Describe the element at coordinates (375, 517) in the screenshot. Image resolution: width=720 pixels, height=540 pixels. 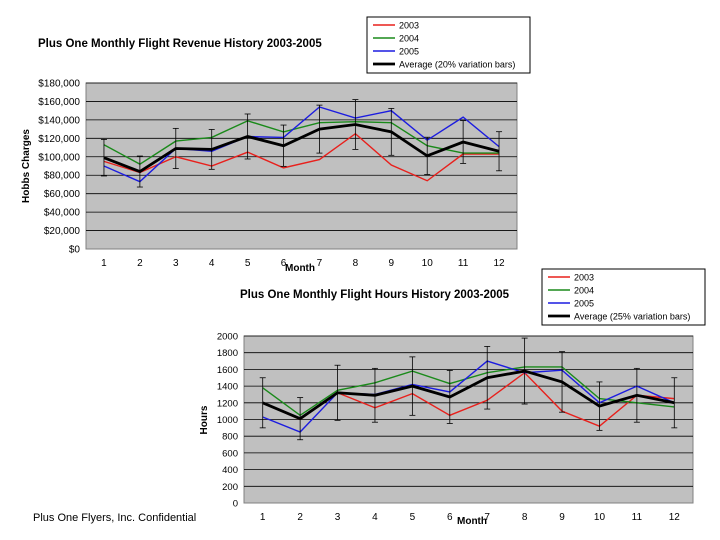
I see `hours-xtick-label: 4` at that location.